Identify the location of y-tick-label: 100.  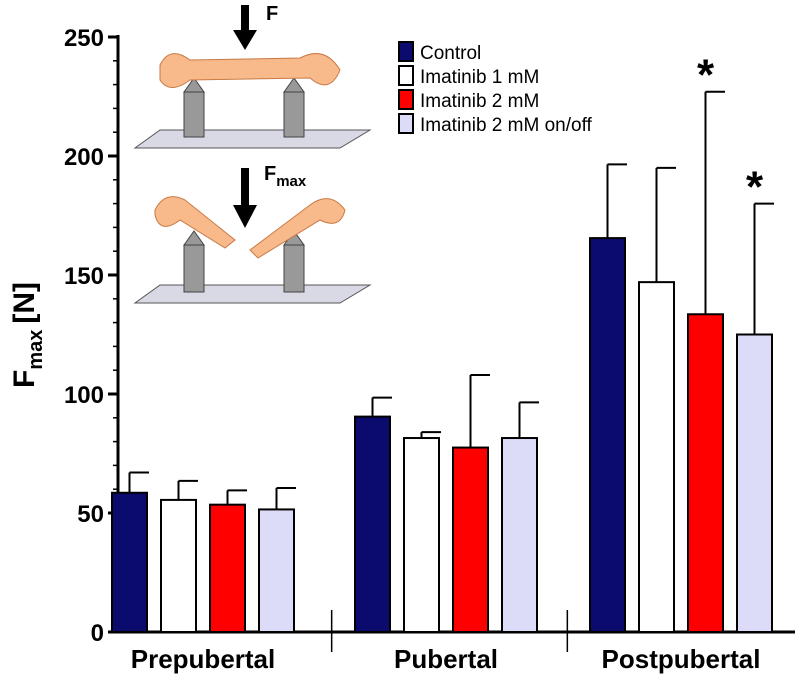
(84, 395).